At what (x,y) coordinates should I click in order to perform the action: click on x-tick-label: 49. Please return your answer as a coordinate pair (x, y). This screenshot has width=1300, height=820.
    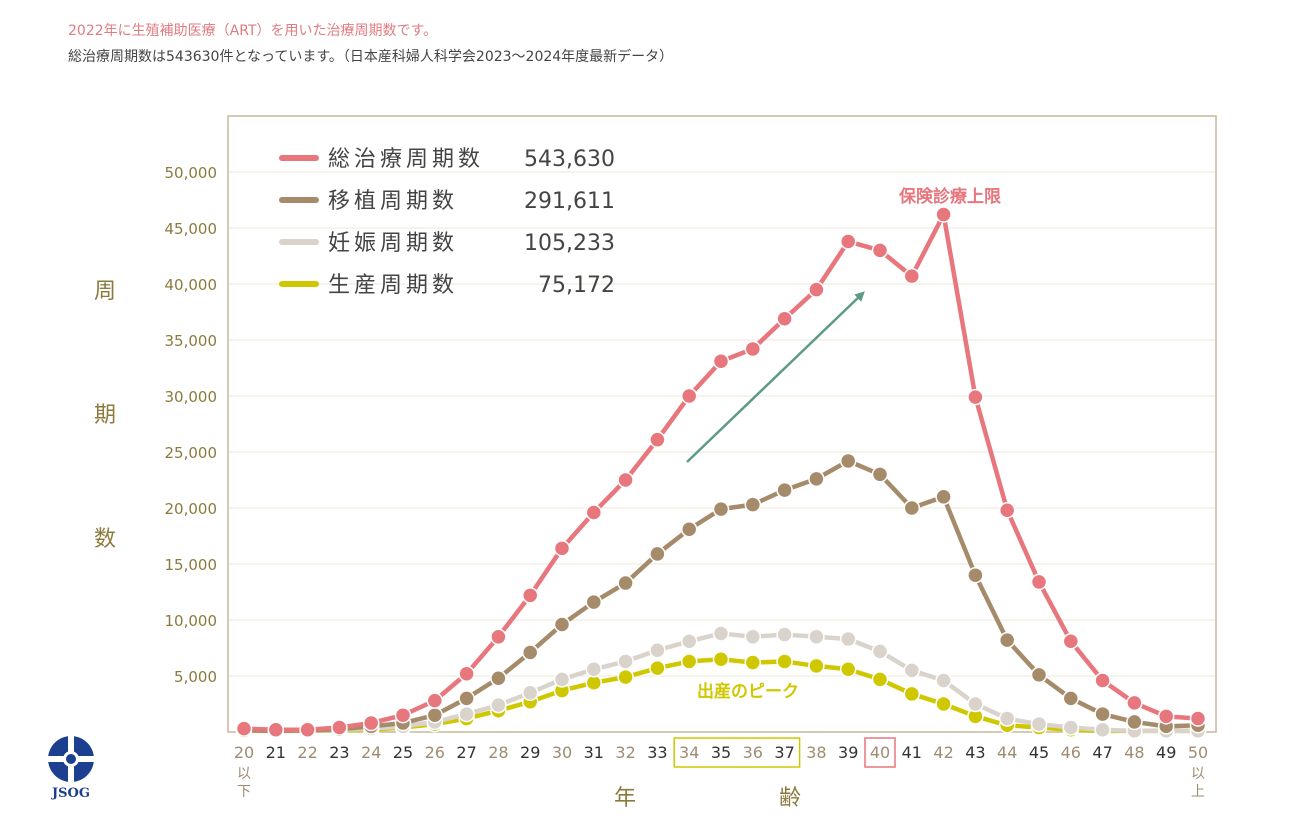
    Looking at the image, I should click on (1166, 752).